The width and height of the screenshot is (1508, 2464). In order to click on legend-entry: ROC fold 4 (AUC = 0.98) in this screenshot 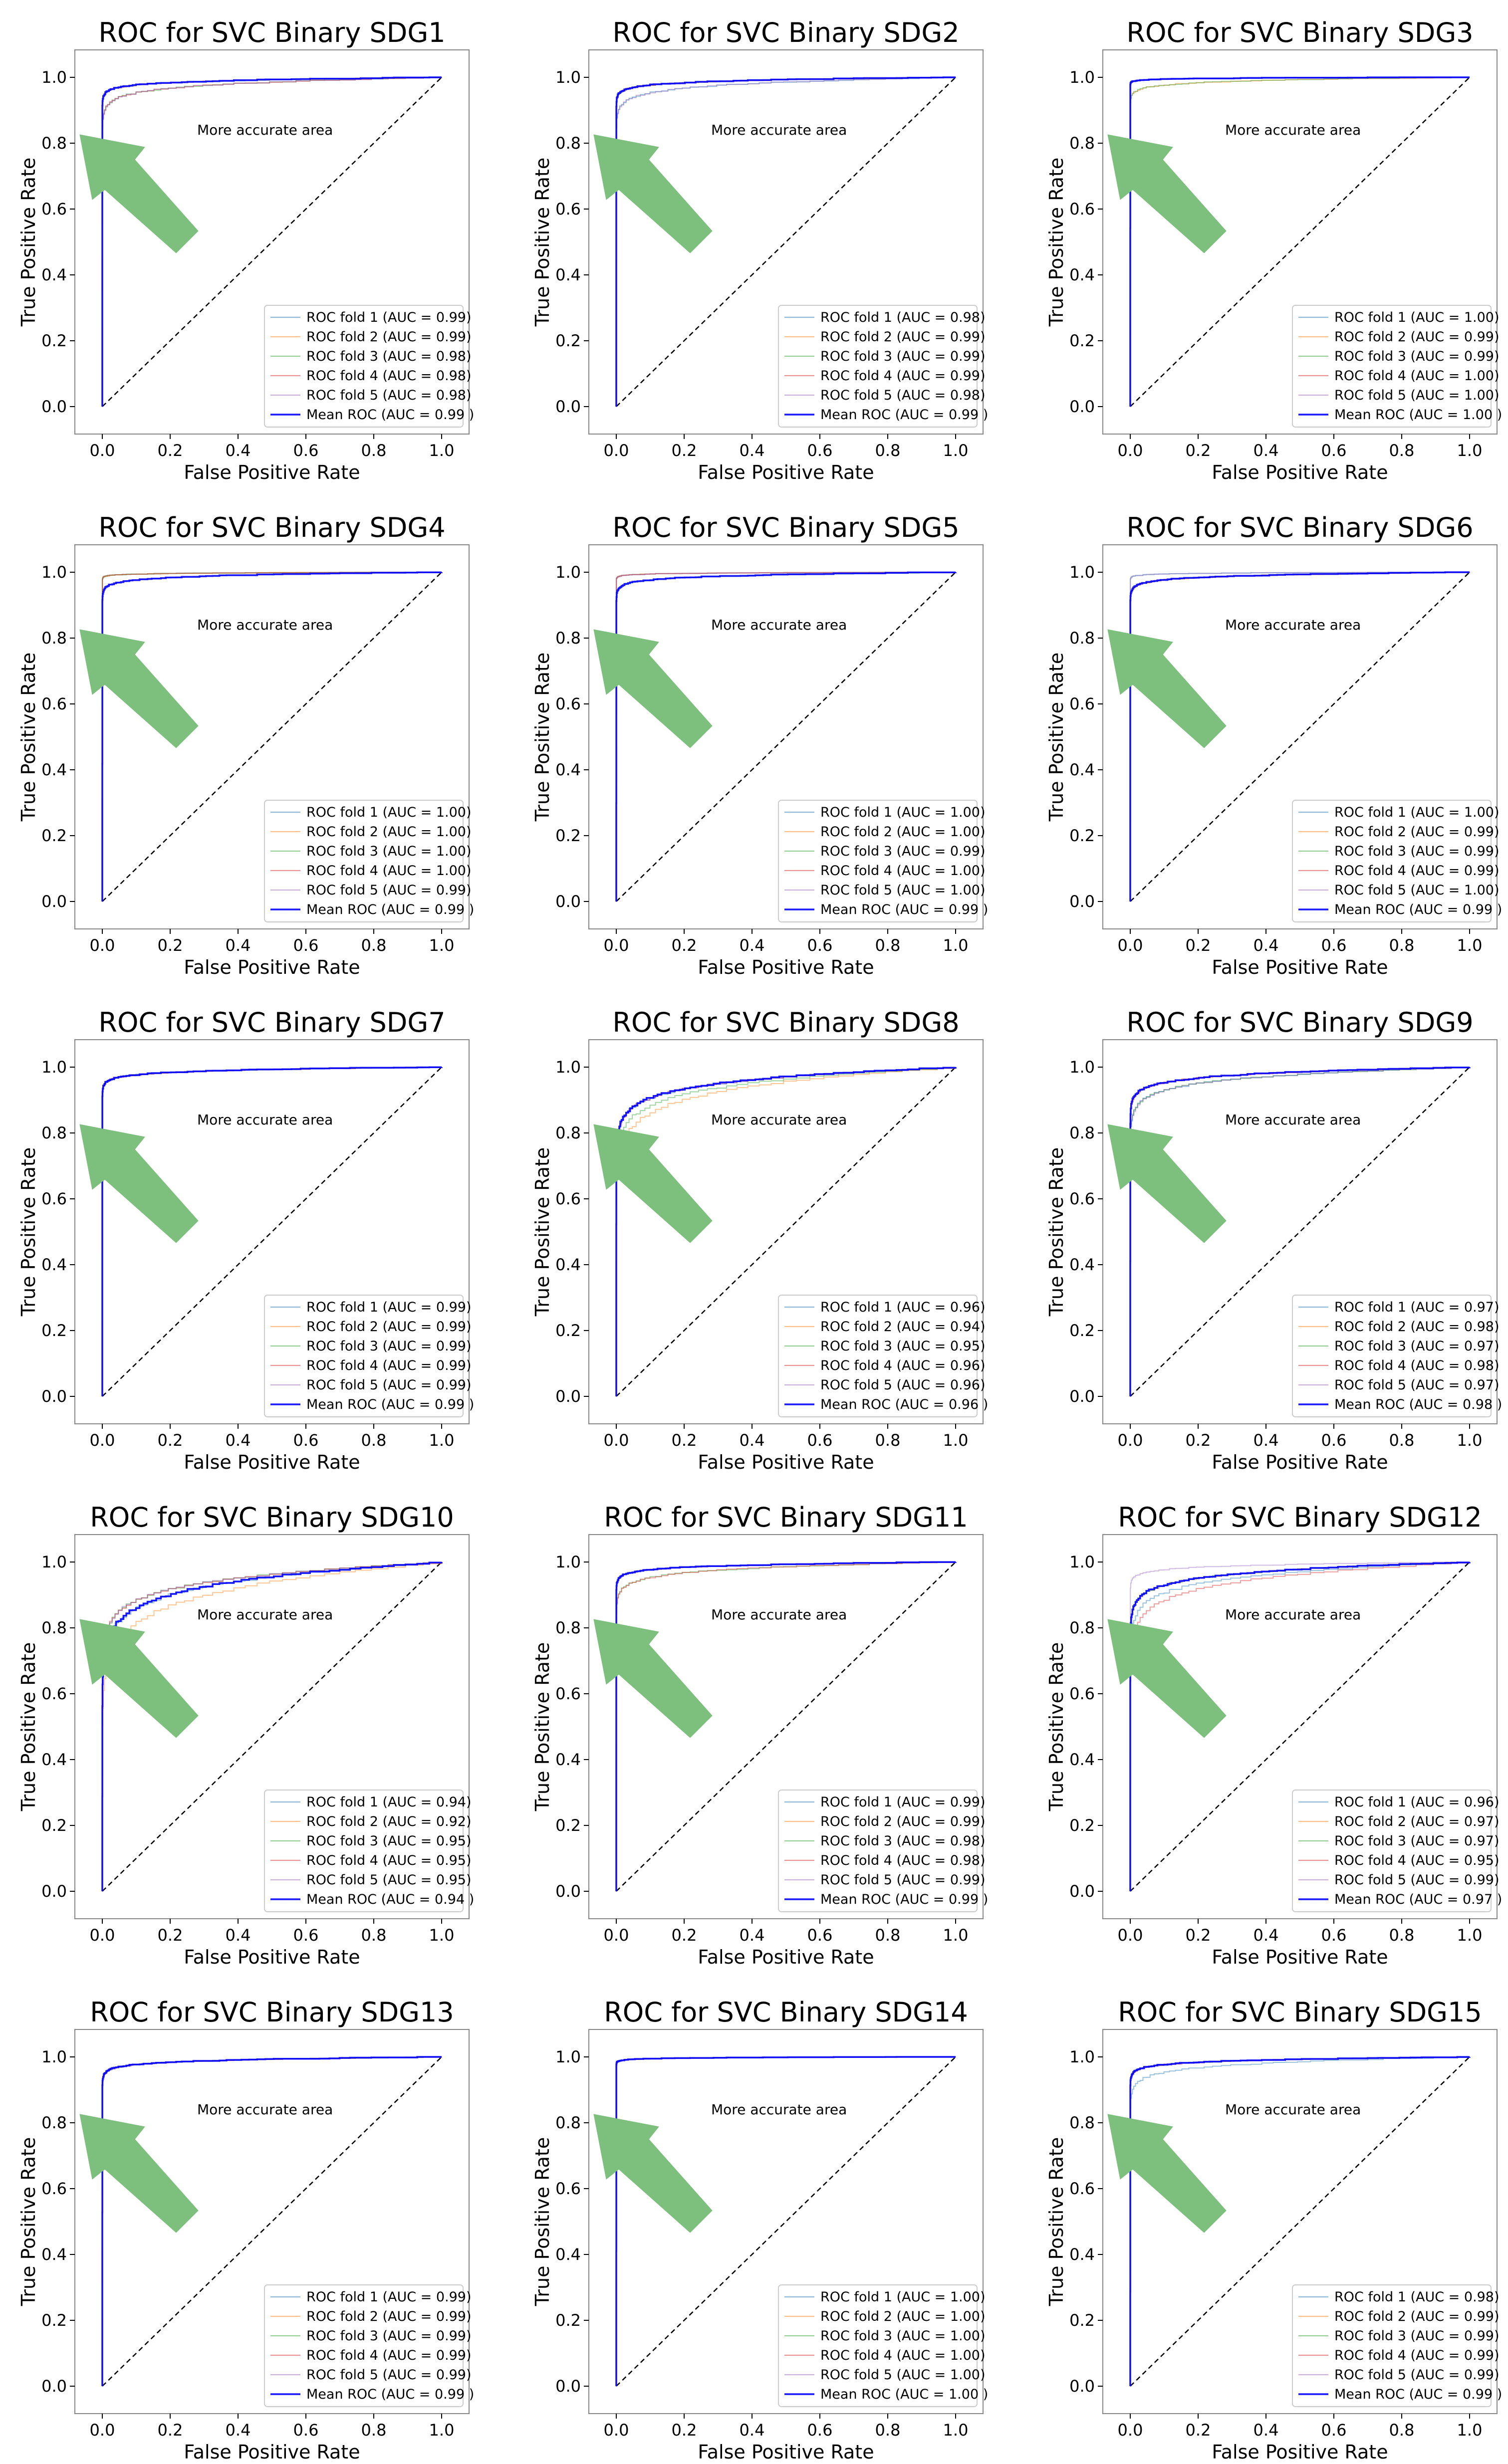, I will do `click(1417, 1365)`.